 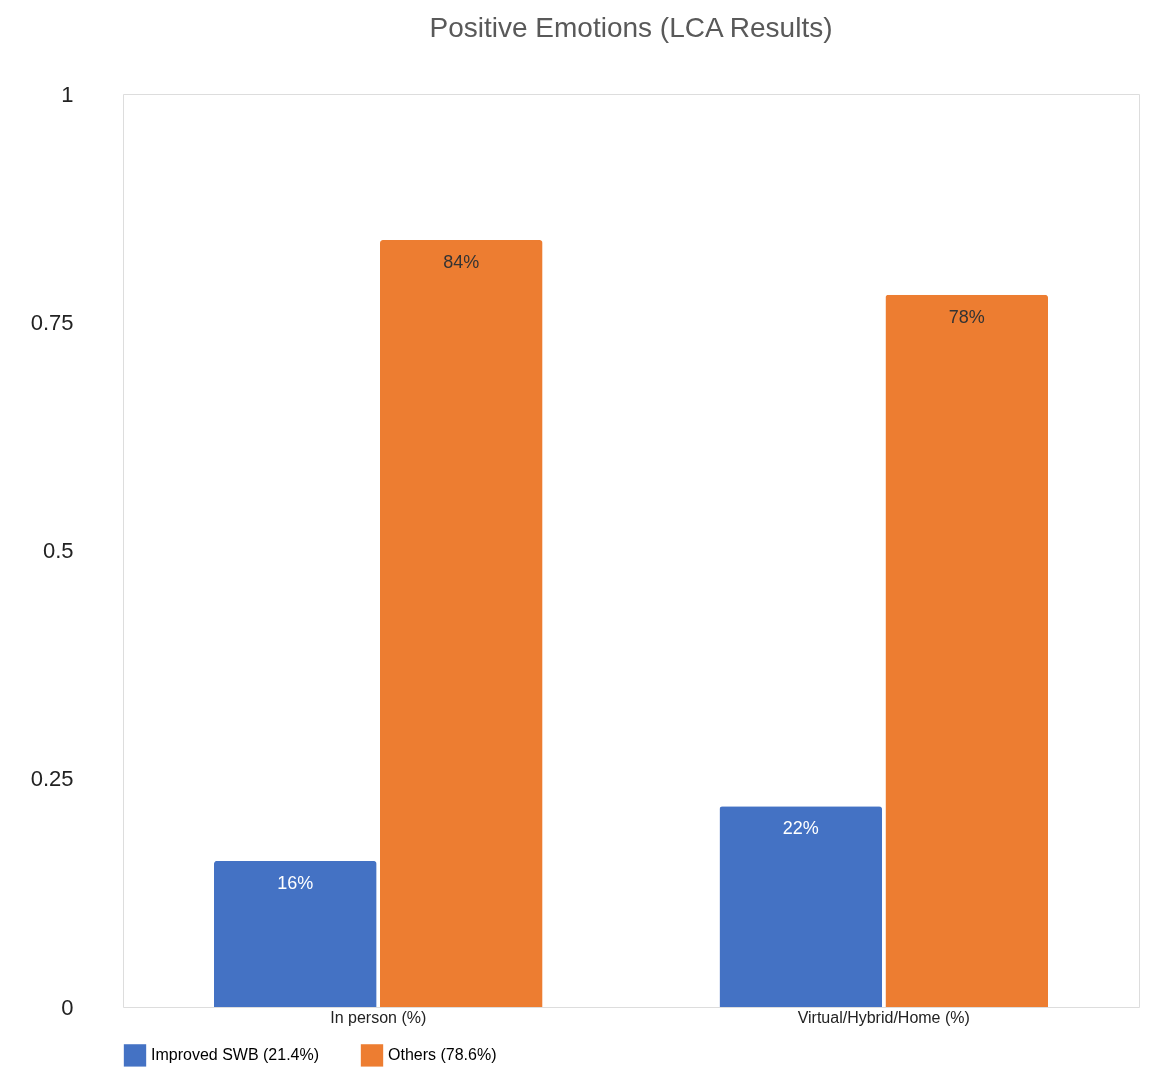 What do you see at coordinates (631, 27) in the screenshot?
I see `chart-title: Positive Emotions (LCA Results)` at bounding box center [631, 27].